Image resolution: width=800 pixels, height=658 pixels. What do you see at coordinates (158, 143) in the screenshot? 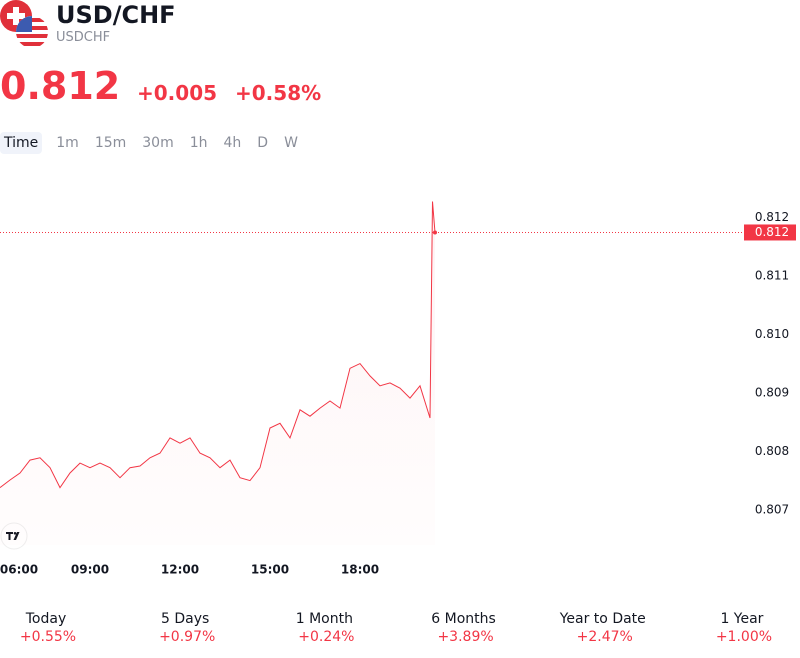
I see `timeframe-button: 30m` at bounding box center [158, 143].